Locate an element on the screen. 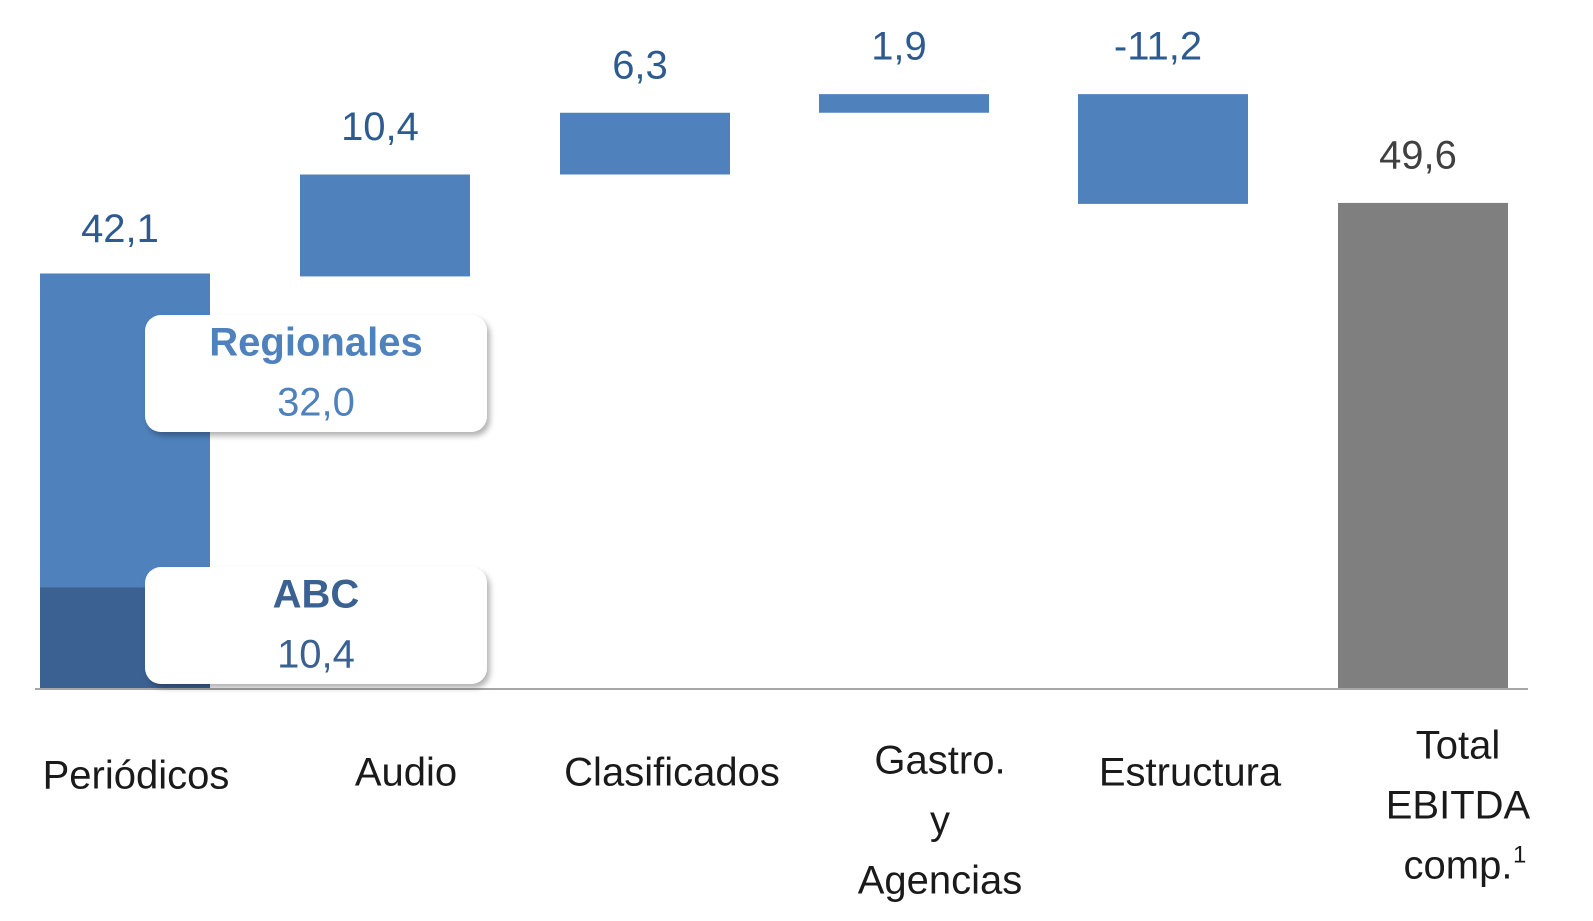  callout-name: ABC is located at coordinates (316, 595).